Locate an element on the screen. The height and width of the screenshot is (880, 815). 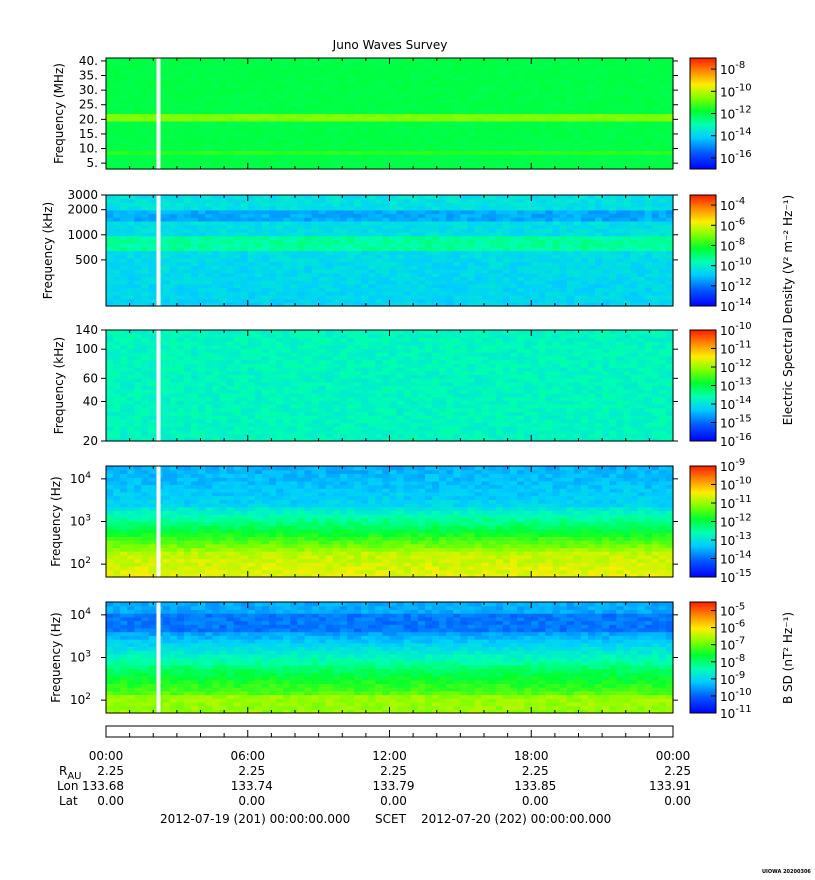
y-tick-label: 3000 is located at coordinates (82, 195).